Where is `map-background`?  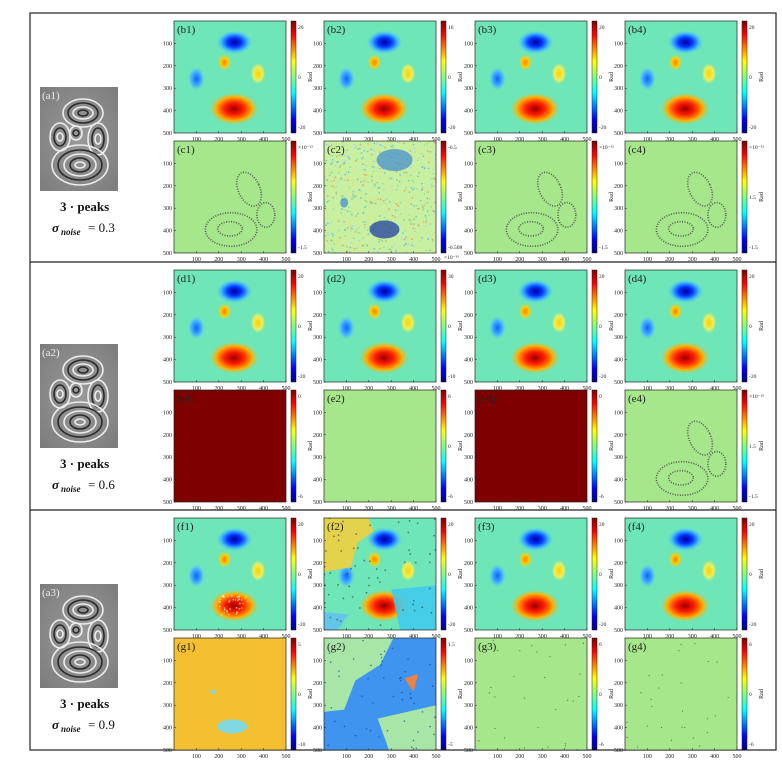
map-background is located at coordinates (380, 446).